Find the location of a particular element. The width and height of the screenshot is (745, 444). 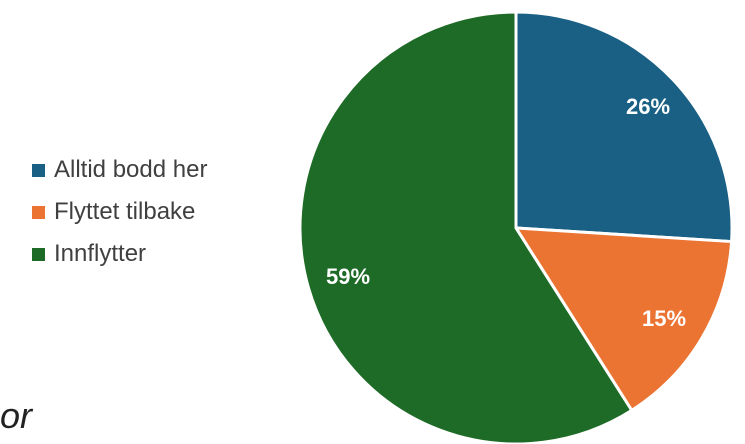

cropped-text-fragment: or is located at coordinates (16, 415).